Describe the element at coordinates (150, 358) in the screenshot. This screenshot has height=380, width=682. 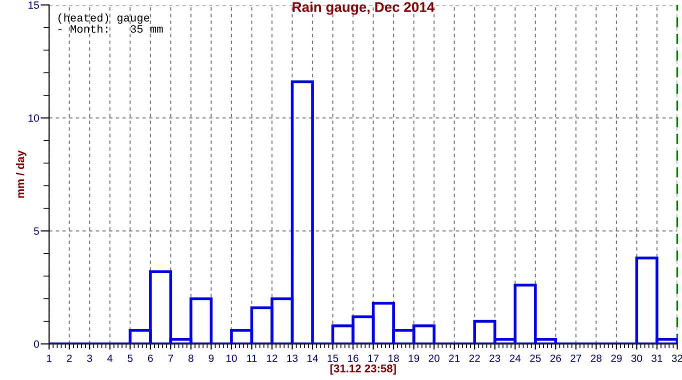
I see `x-tick-label: 6` at that location.